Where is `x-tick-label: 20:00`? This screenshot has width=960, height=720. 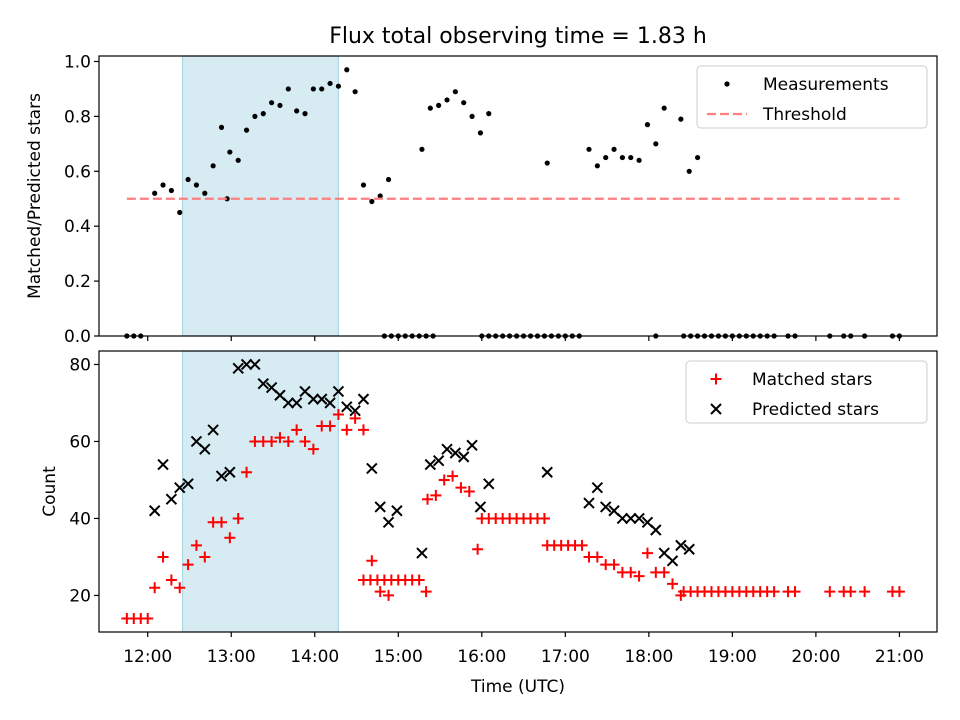
x-tick-label: 20:00 is located at coordinates (815, 657).